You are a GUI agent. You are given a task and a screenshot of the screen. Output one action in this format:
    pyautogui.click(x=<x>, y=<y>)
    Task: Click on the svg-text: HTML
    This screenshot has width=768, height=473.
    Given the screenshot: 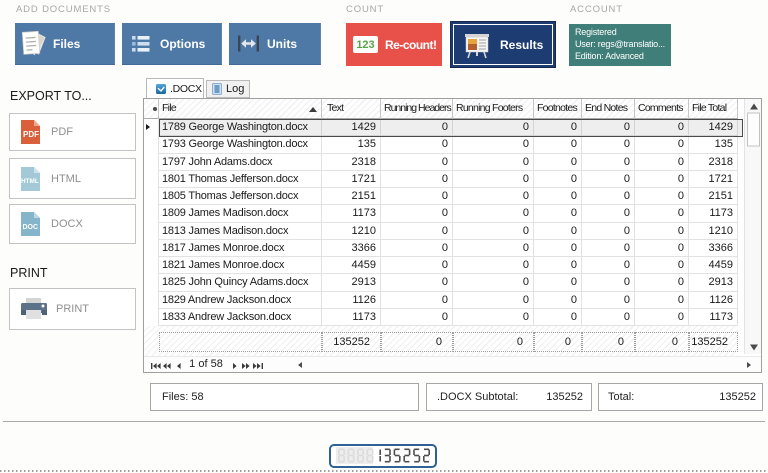 What is the action you would take?
    pyautogui.click(x=30, y=181)
    